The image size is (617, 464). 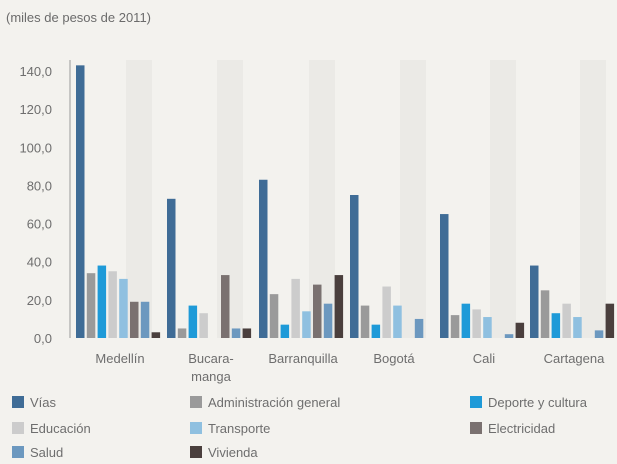 I want to click on y-tick-label: 100,0, so click(x=35, y=147).